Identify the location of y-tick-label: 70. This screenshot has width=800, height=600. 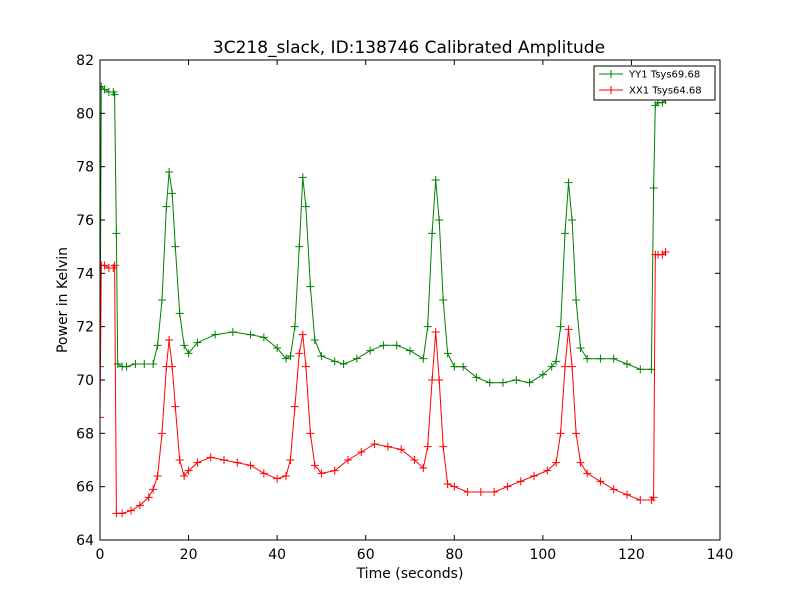
(85, 381).